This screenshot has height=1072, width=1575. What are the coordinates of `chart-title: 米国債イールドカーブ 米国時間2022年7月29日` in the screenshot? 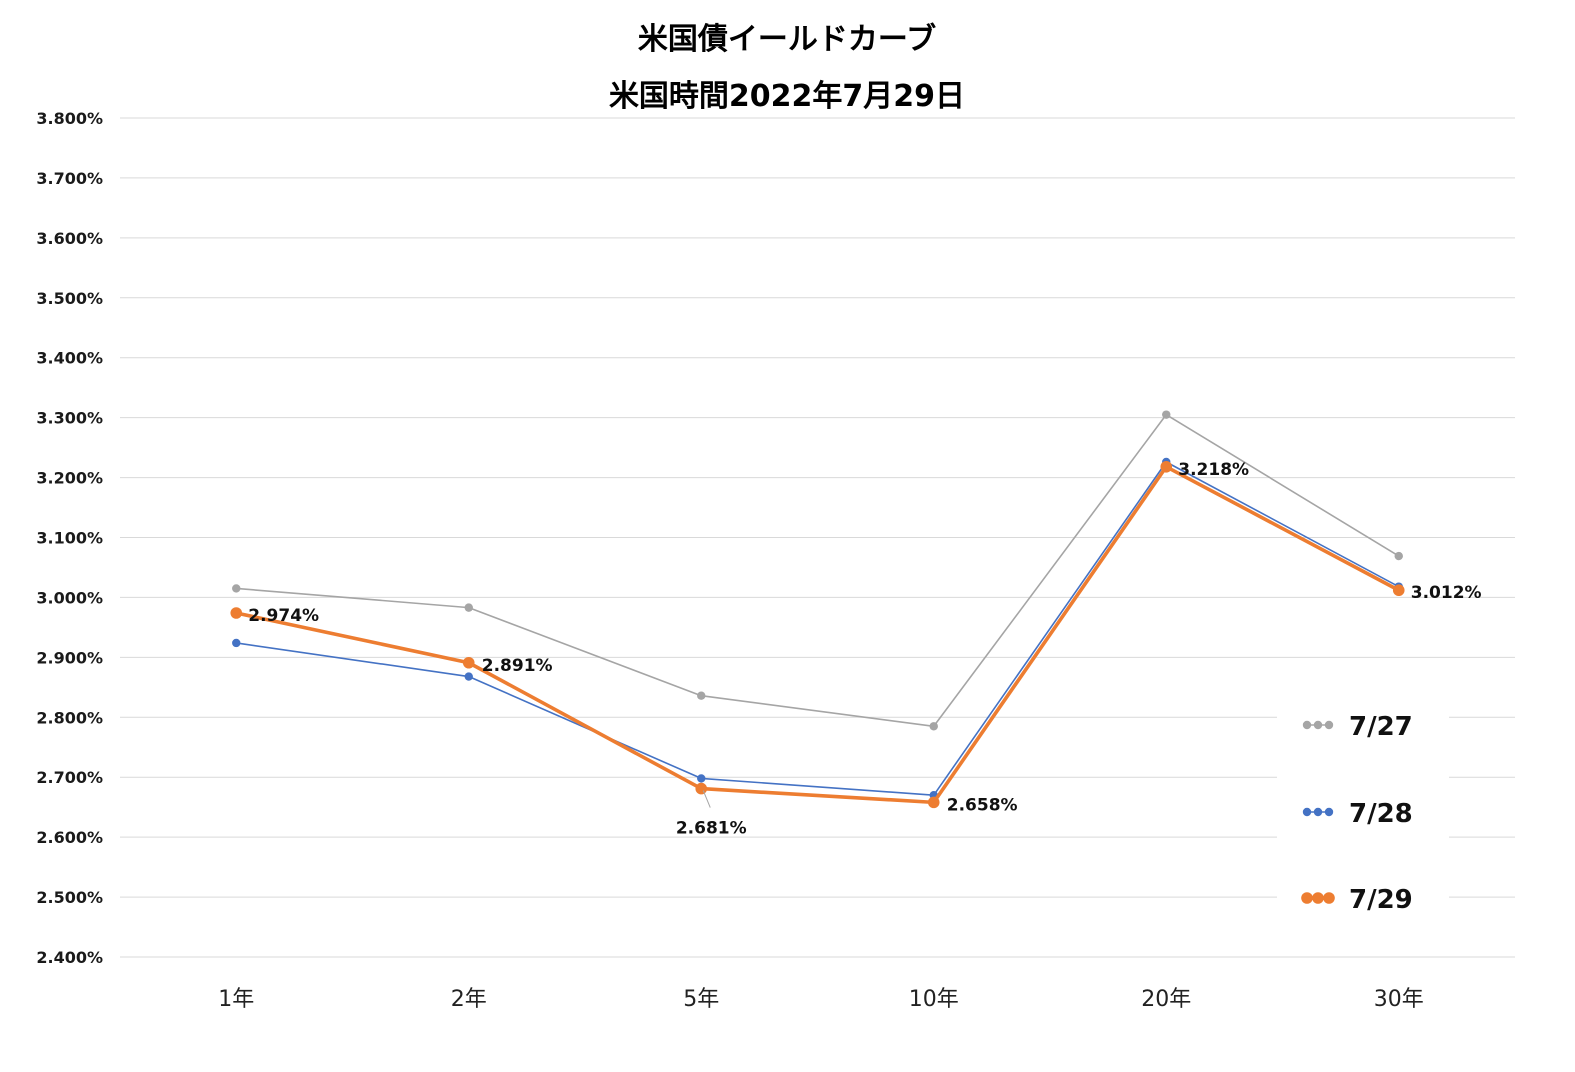 It's located at (787, 68).